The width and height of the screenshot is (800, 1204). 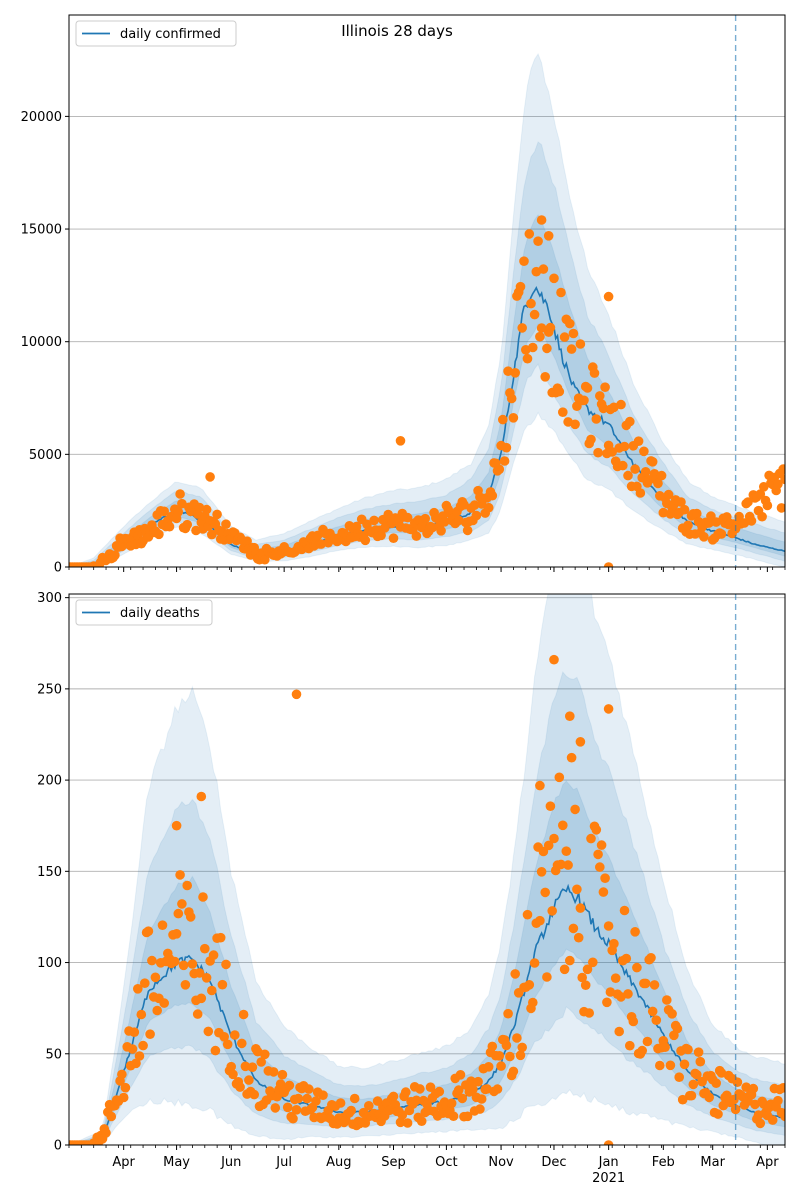 What do you see at coordinates (501, 1162) in the screenshot?
I see `x-tick-label: Nov` at bounding box center [501, 1162].